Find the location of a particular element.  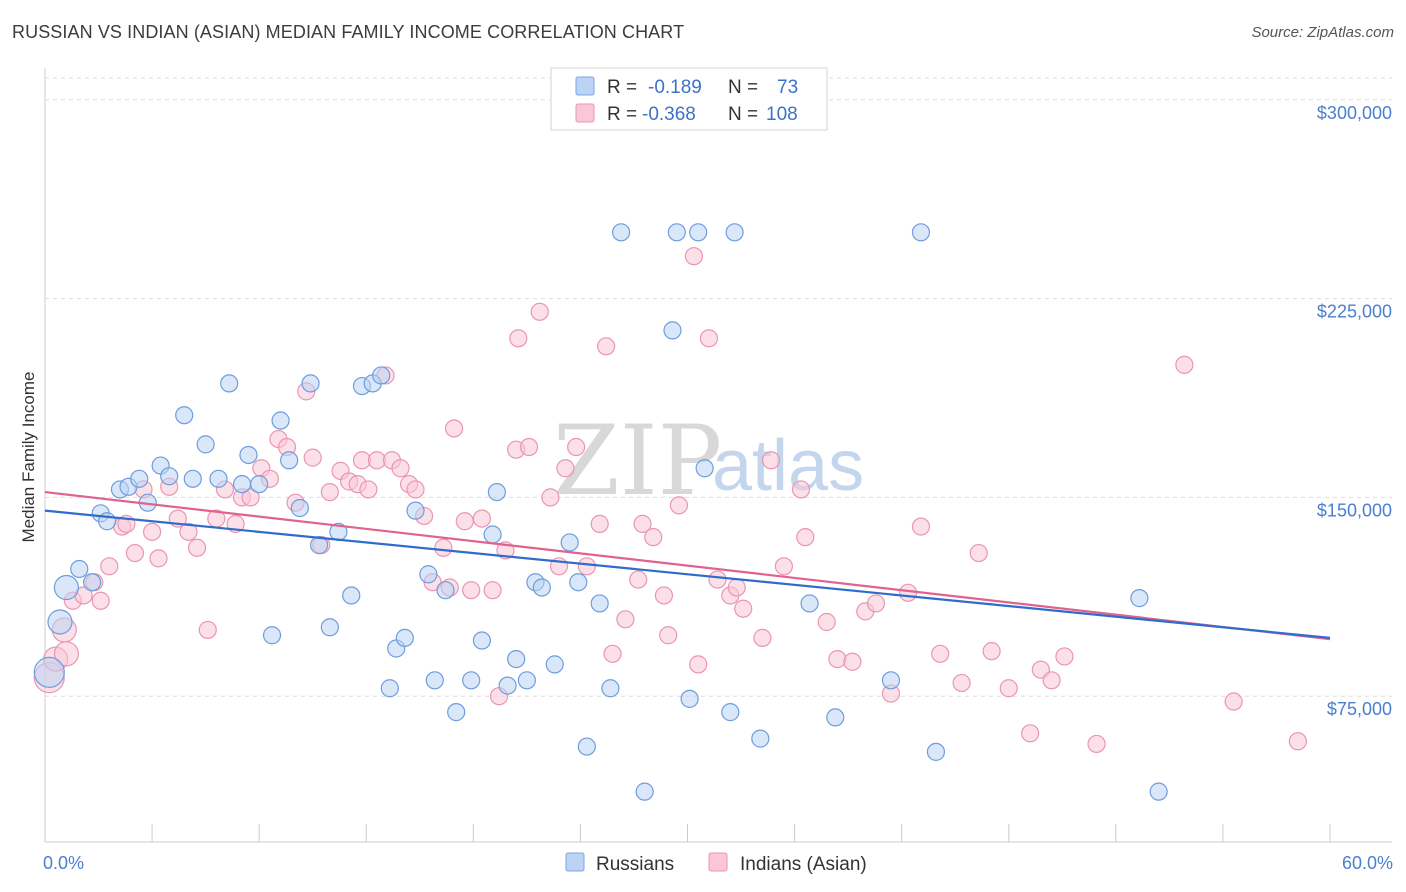

n-value-russians: 73 is located at coordinates (787, 87).